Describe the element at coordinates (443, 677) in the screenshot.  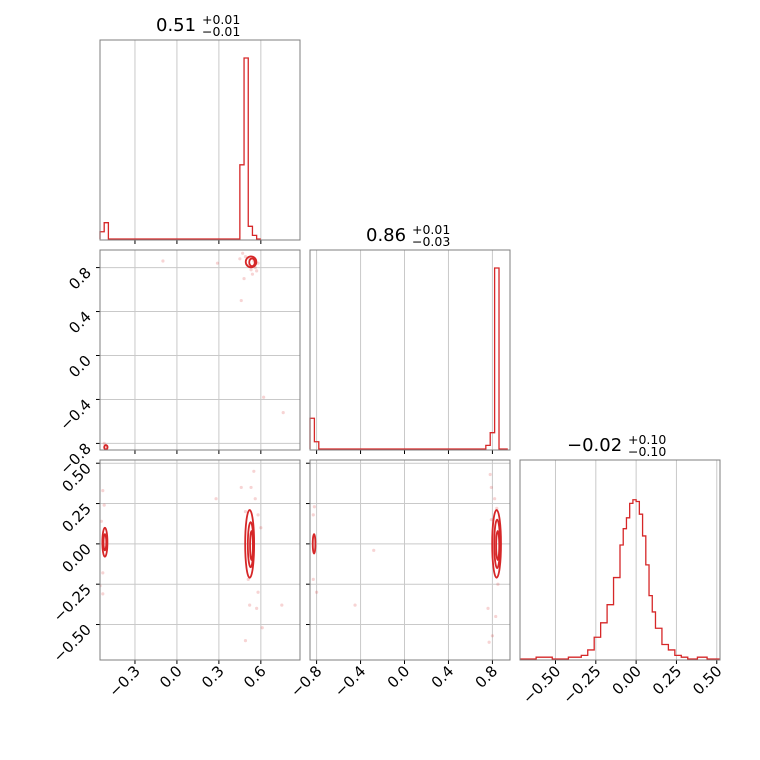
I see `x-tick-label: 0.4` at that location.